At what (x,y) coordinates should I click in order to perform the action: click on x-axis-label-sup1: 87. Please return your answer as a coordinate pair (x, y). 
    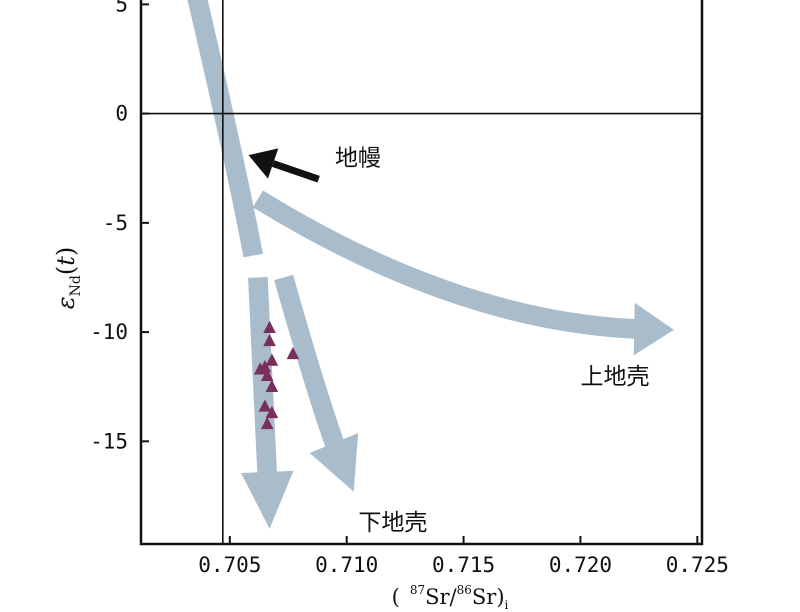
    Looking at the image, I should click on (417, 590).